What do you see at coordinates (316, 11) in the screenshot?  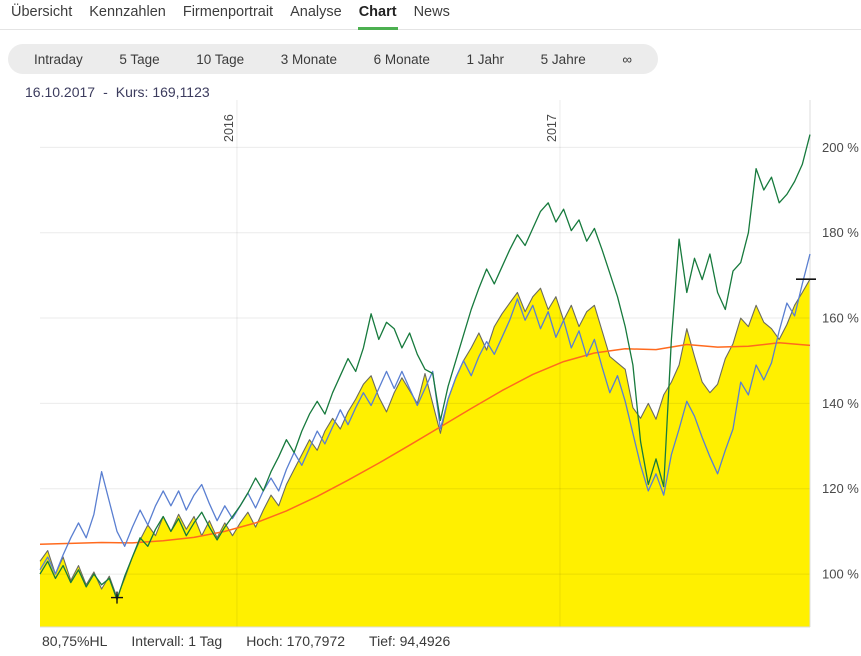 I see `nav-item-analyse: Analyse` at bounding box center [316, 11].